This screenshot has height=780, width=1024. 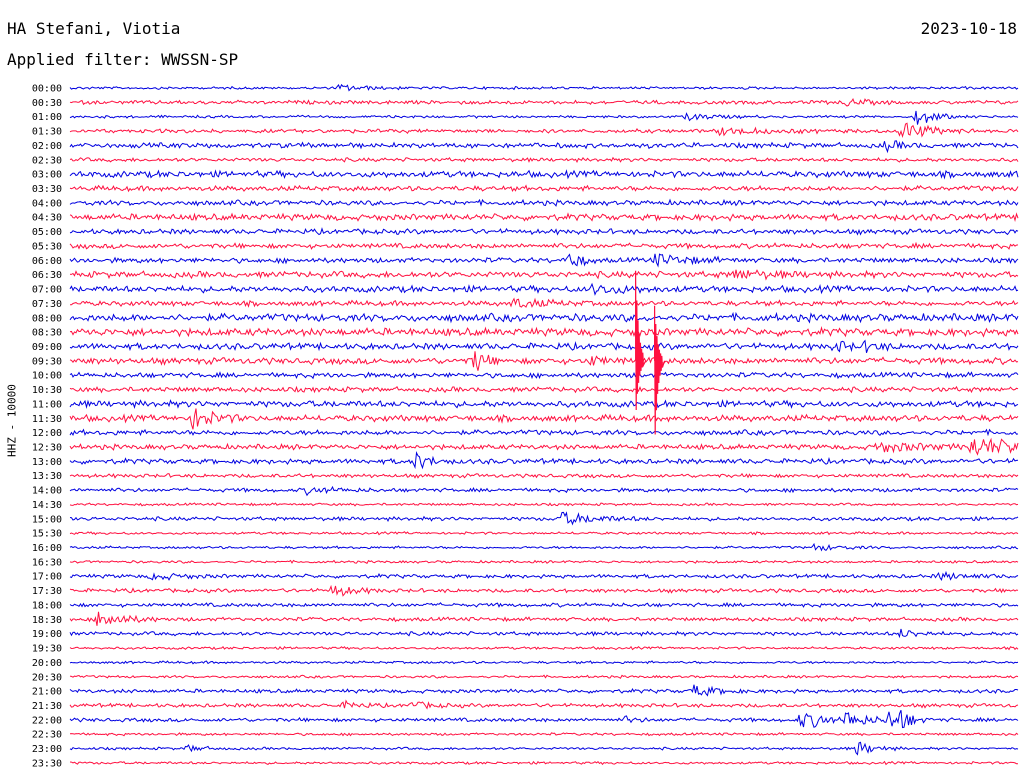 What do you see at coordinates (47, 735) in the screenshot?
I see `tick-label-2230: 22:30` at bounding box center [47, 735].